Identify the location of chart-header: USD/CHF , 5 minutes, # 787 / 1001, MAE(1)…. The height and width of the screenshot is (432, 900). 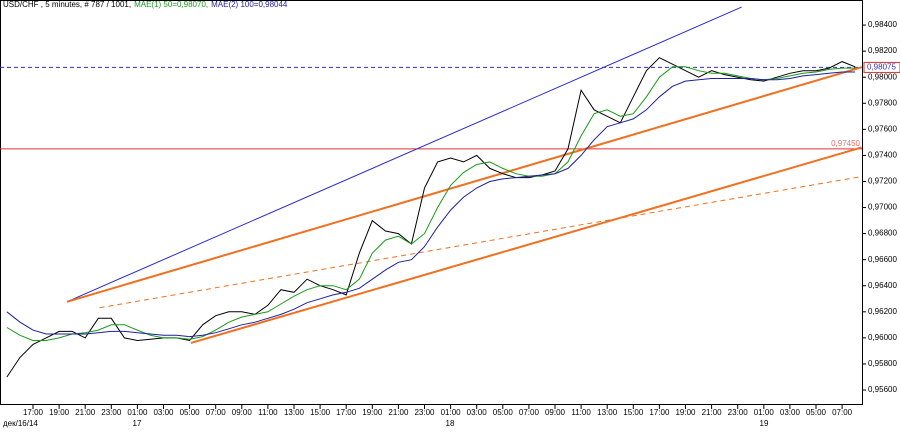
(145, 4).